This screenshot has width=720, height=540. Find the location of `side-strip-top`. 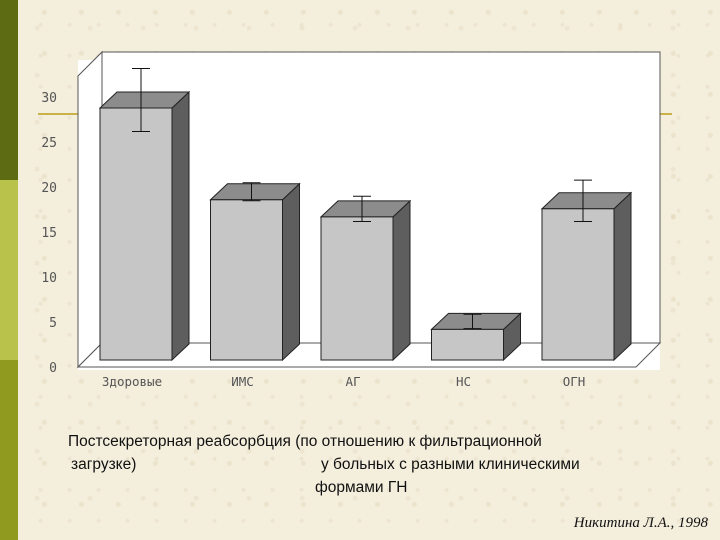

side-strip-top is located at coordinates (9, 90).